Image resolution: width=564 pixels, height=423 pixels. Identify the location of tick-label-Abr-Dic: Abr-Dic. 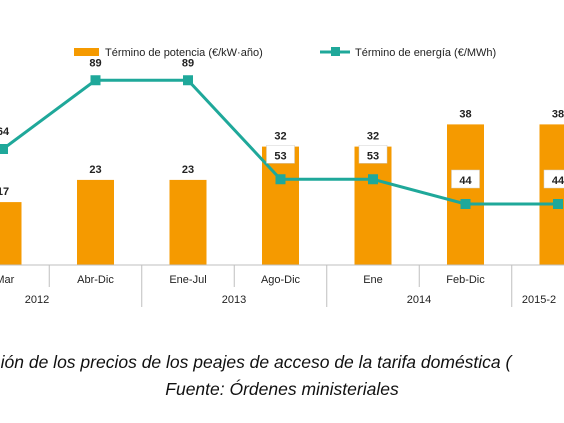
(95, 280).